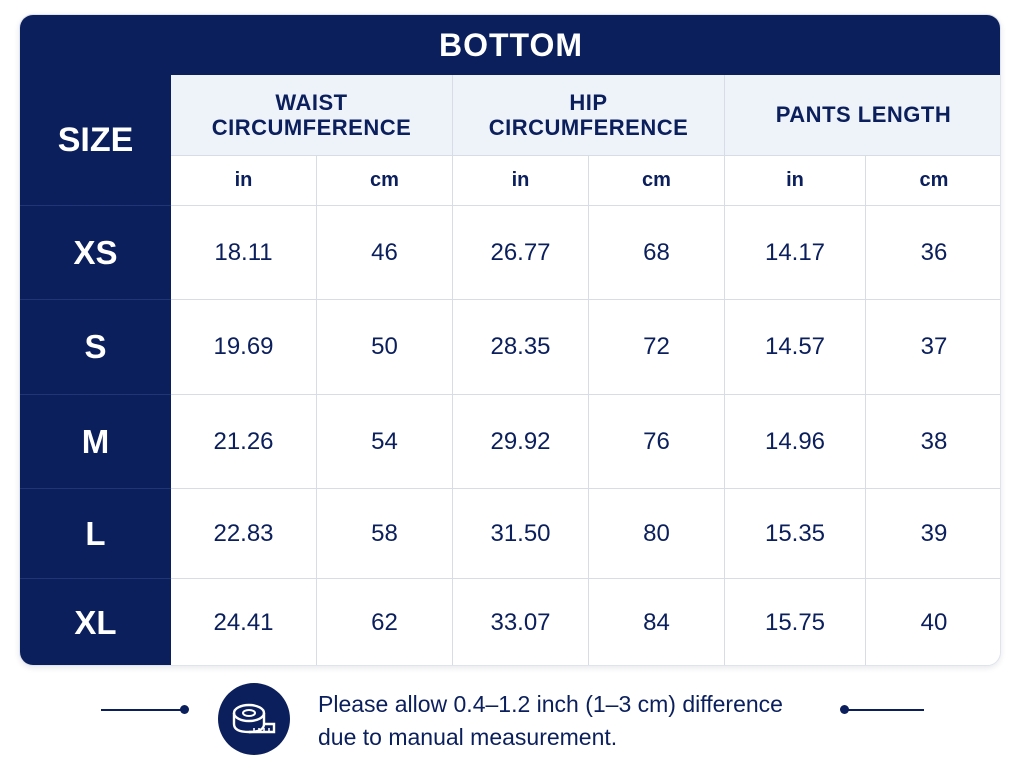 The height and width of the screenshot is (768, 1024). I want to click on unit-length-in: in, so click(795, 181).